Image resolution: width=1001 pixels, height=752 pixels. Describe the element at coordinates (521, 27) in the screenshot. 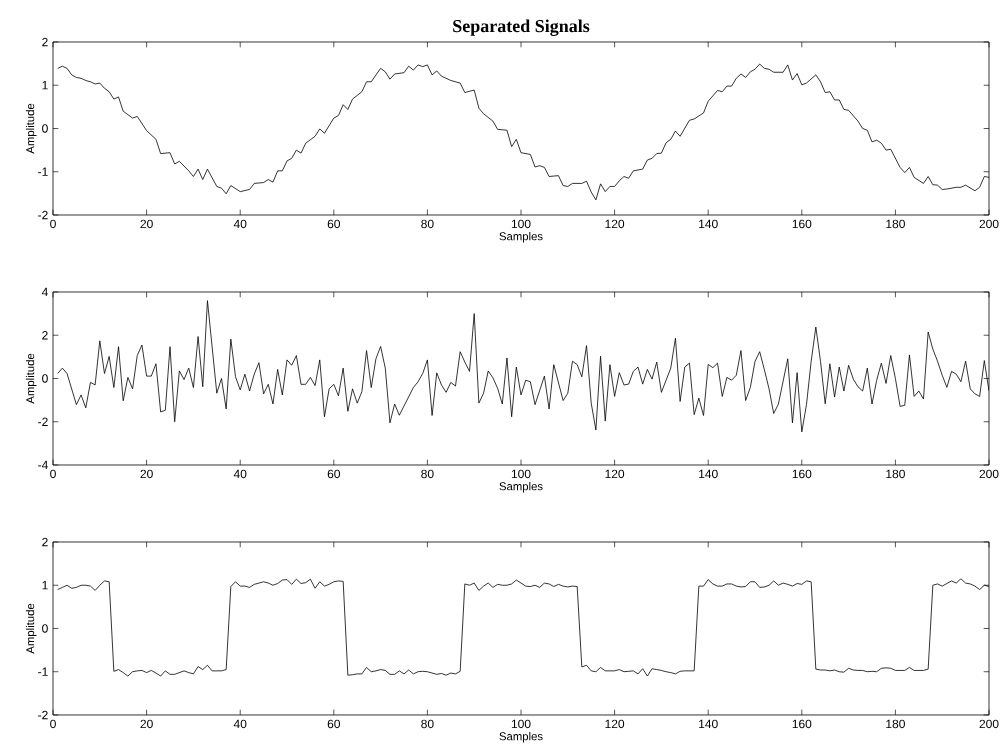

I see `chart-title: Separated Signals` at that location.